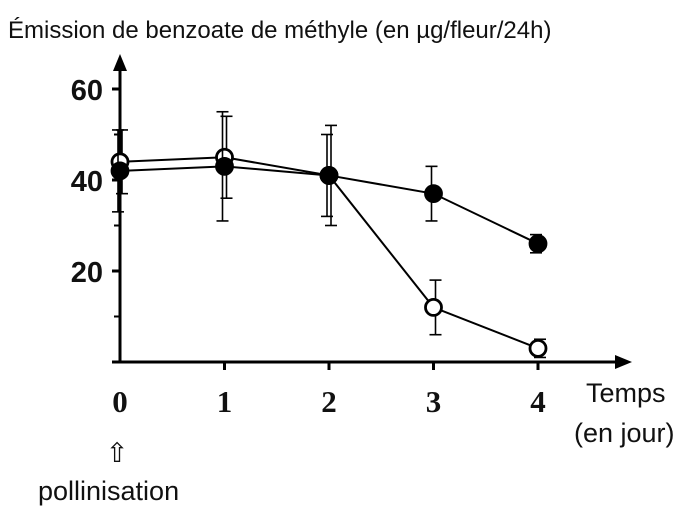 The width and height of the screenshot is (700, 513). Describe the element at coordinates (87, 91) in the screenshot. I see `y-tick-label: 60` at that location.